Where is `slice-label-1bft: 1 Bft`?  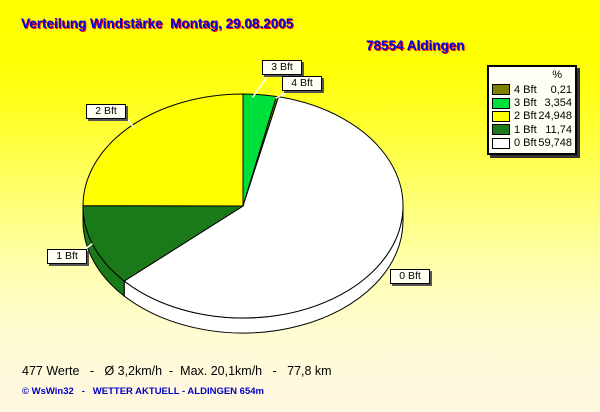 slice-label-1bft: 1 Bft is located at coordinates (67, 256).